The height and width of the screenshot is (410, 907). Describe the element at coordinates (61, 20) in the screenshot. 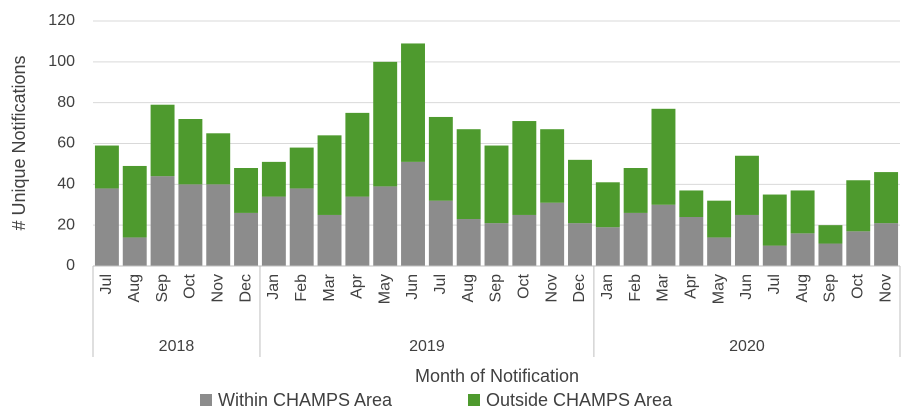

I see `y-tick-label: 120` at that location.